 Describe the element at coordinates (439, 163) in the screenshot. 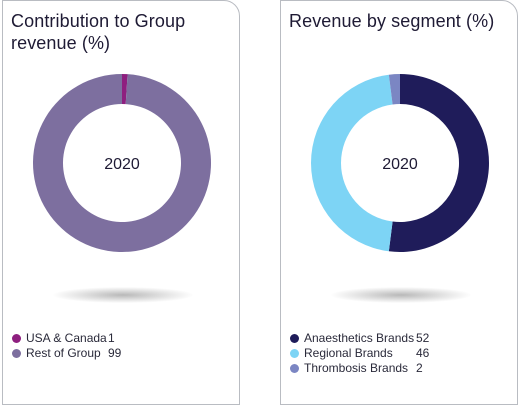

I see `donut-slice-anaesthetics-brands` at that location.